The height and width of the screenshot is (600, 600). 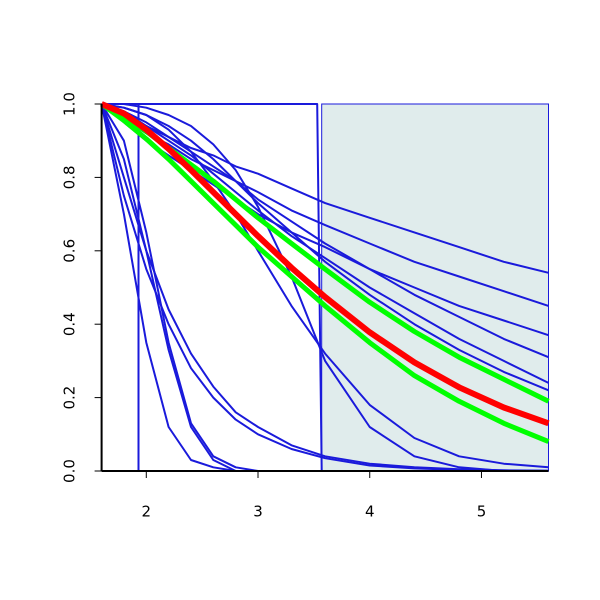 I want to click on y-tick-label: 0.8, so click(x=70, y=177).